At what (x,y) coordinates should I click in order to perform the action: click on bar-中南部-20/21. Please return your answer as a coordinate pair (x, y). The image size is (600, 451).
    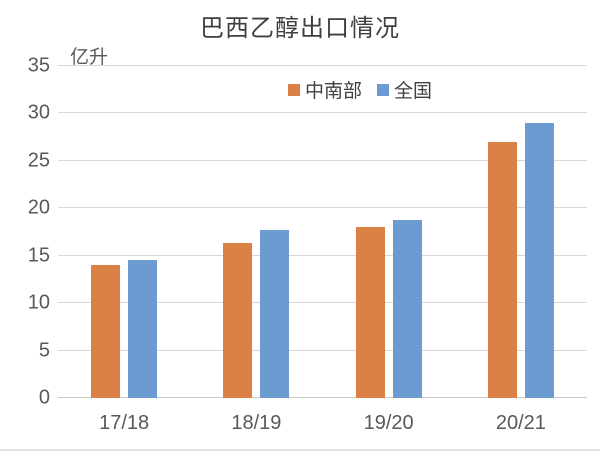
    Looking at the image, I should click on (502, 269).